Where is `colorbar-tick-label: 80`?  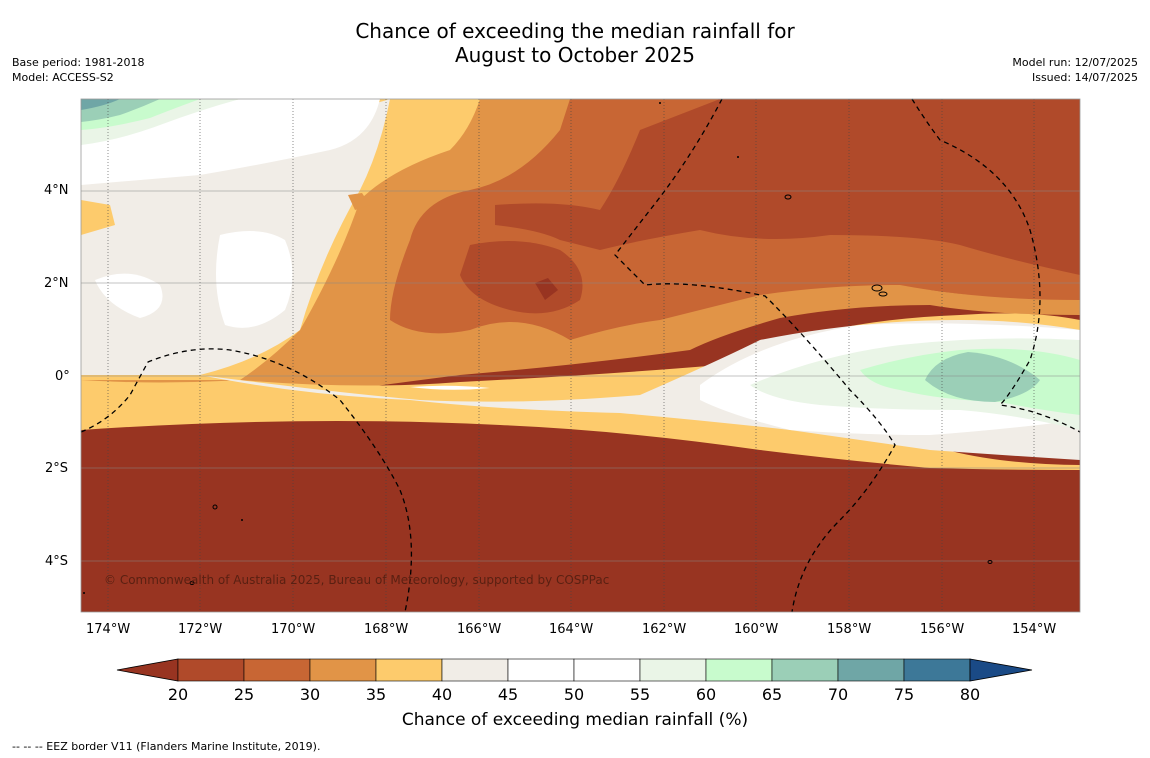 colorbar-tick-label: 80 is located at coordinates (970, 694).